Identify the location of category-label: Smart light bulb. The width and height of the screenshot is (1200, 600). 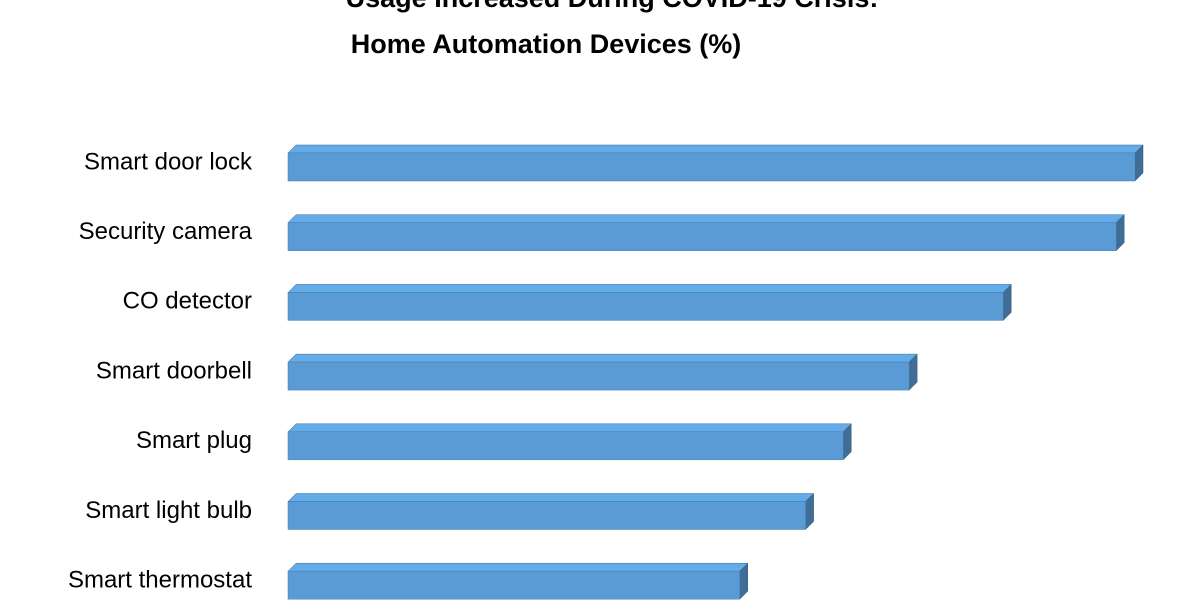
(168, 510).